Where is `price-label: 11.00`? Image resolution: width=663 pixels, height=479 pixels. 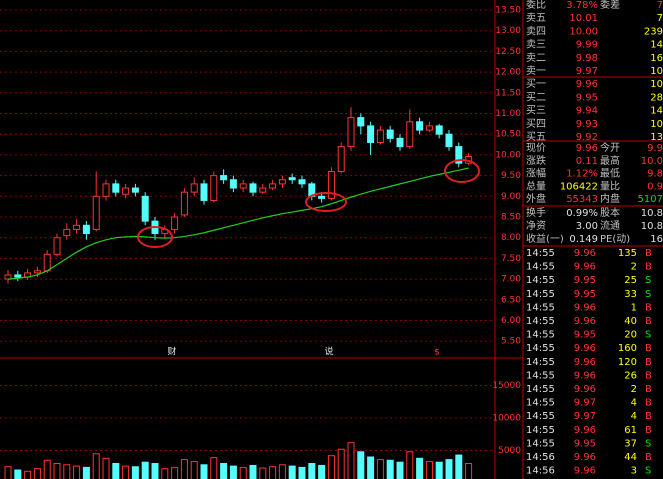 price-label: 11.00 is located at coordinates (508, 114).